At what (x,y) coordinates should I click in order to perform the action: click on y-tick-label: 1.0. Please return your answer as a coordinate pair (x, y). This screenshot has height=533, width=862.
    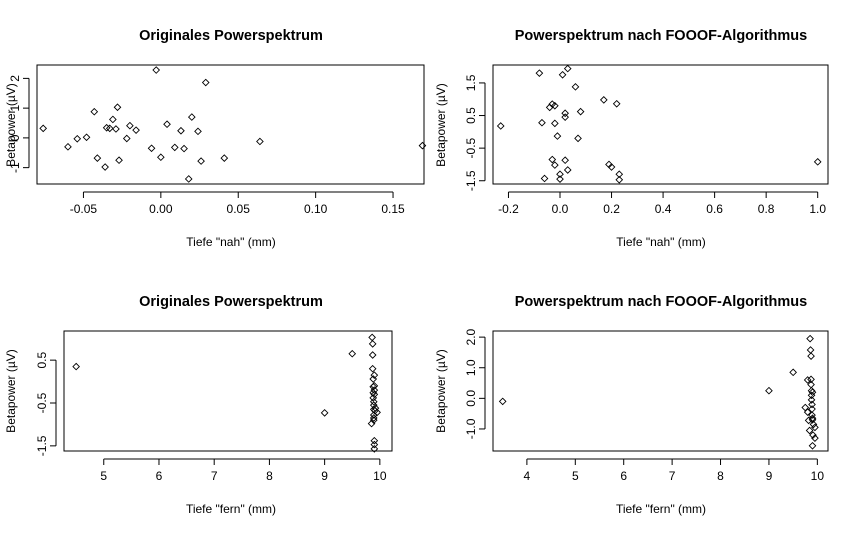
    Looking at the image, I should click on (471, 367).